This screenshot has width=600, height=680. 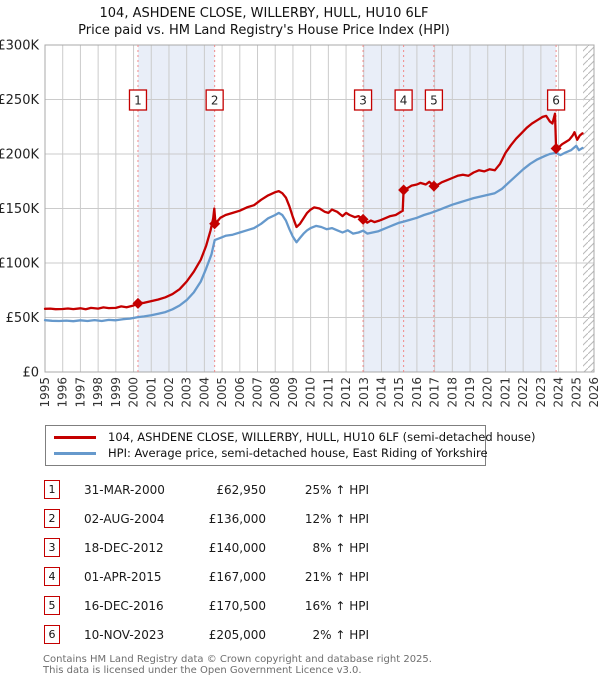 I want to click on svg-text: 2011, so click(x=328, y=392).